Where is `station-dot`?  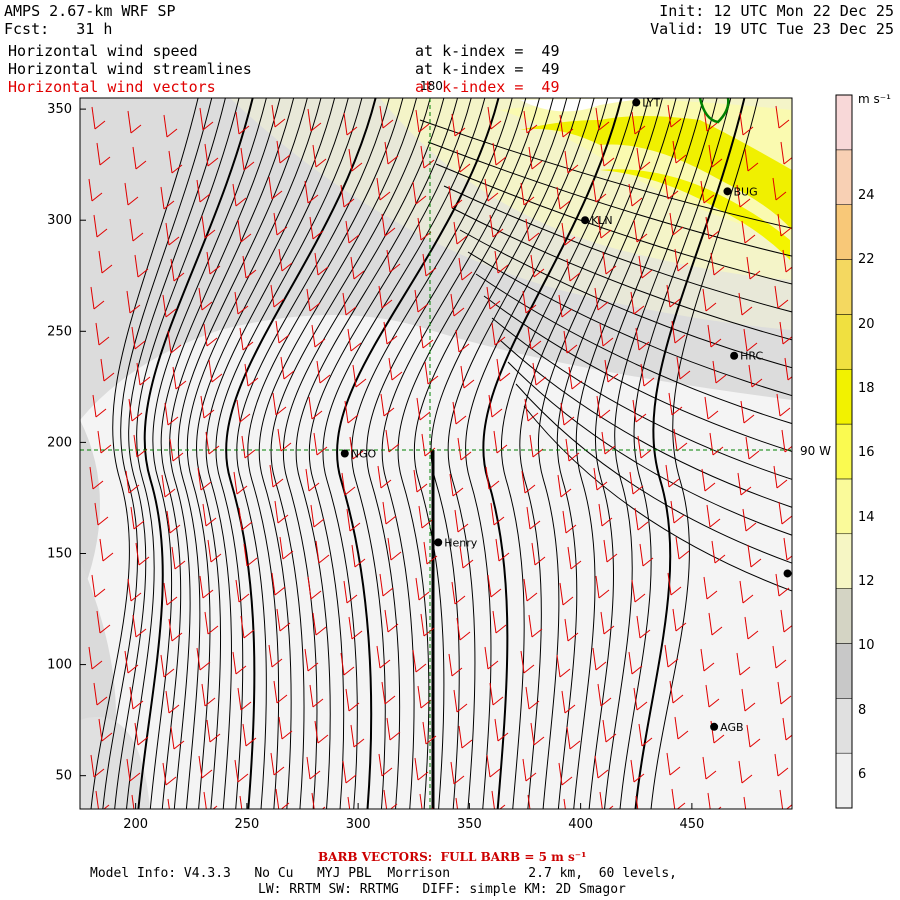 station-dot is located at coordinates (734, 355).